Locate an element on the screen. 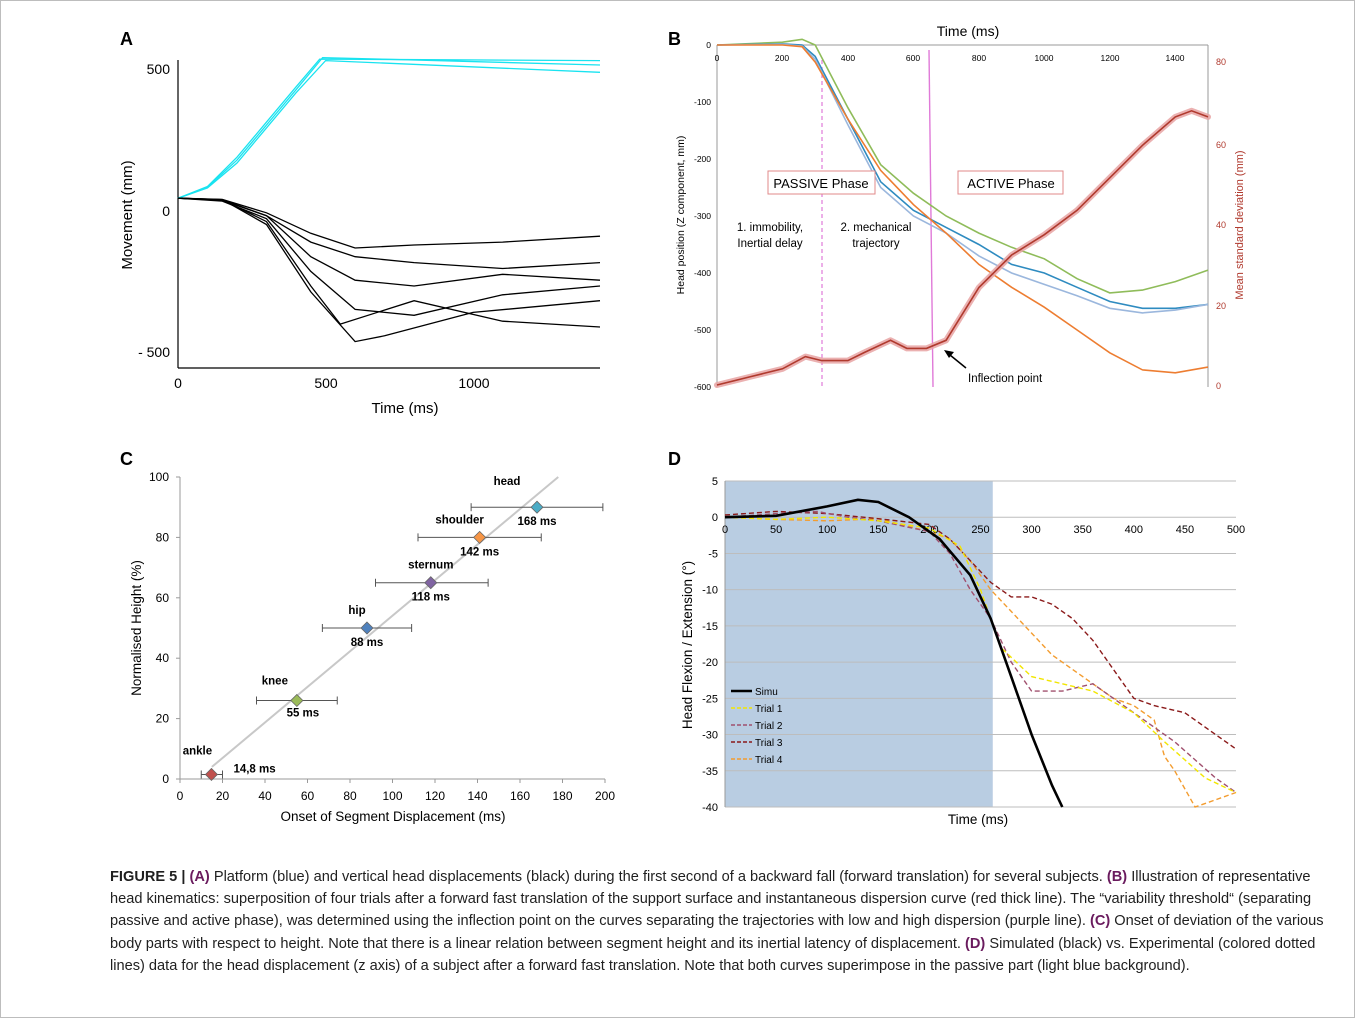  panel-letter-a: A is located at coordinates (126, 39).